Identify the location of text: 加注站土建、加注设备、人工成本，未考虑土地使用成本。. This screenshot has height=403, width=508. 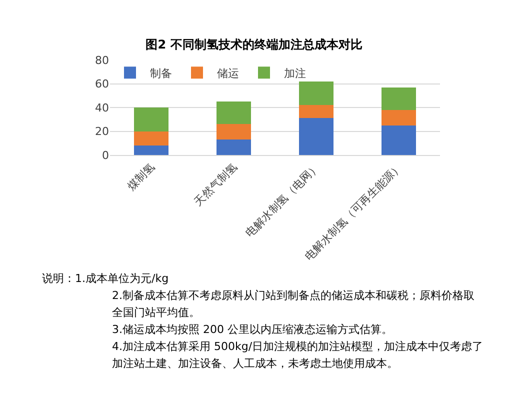
(255, 363).